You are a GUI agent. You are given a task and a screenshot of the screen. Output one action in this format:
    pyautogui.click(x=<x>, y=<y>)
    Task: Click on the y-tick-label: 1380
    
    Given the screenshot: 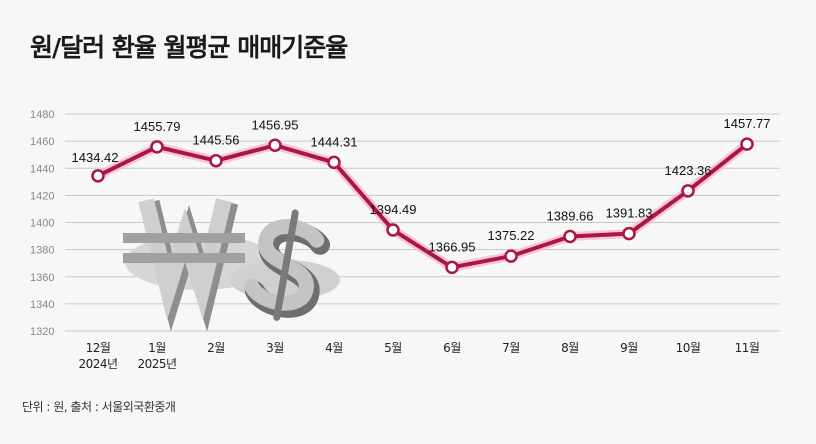 What is the action you would take?
    pyautogui.click(x=42, y=251)
    